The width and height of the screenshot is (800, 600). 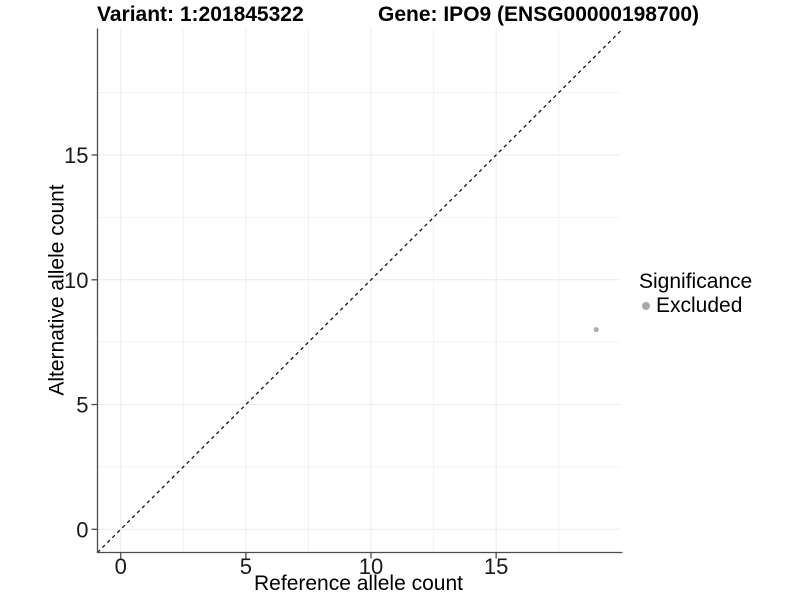 I want to click on x-tick-label: 10, so click(x=371, y=566).